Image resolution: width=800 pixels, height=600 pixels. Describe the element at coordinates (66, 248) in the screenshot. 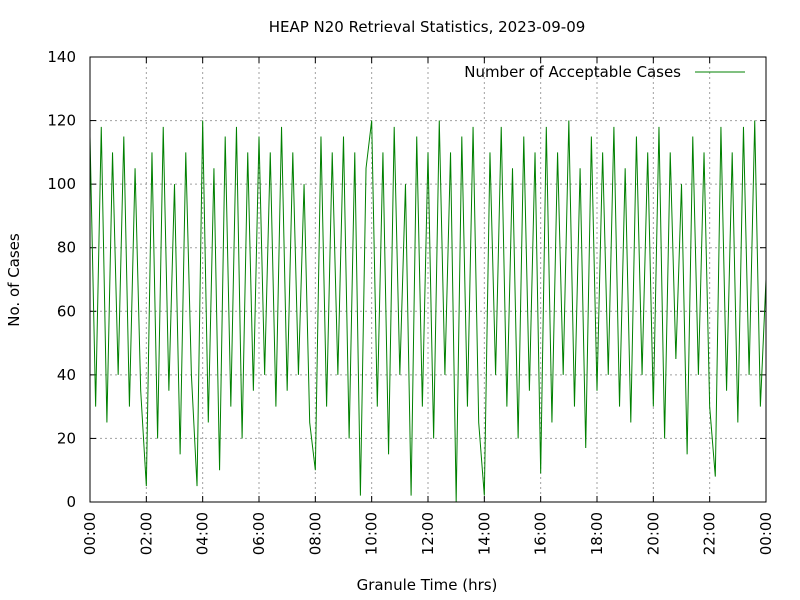

I see `y-tick-label: 80` at that location.